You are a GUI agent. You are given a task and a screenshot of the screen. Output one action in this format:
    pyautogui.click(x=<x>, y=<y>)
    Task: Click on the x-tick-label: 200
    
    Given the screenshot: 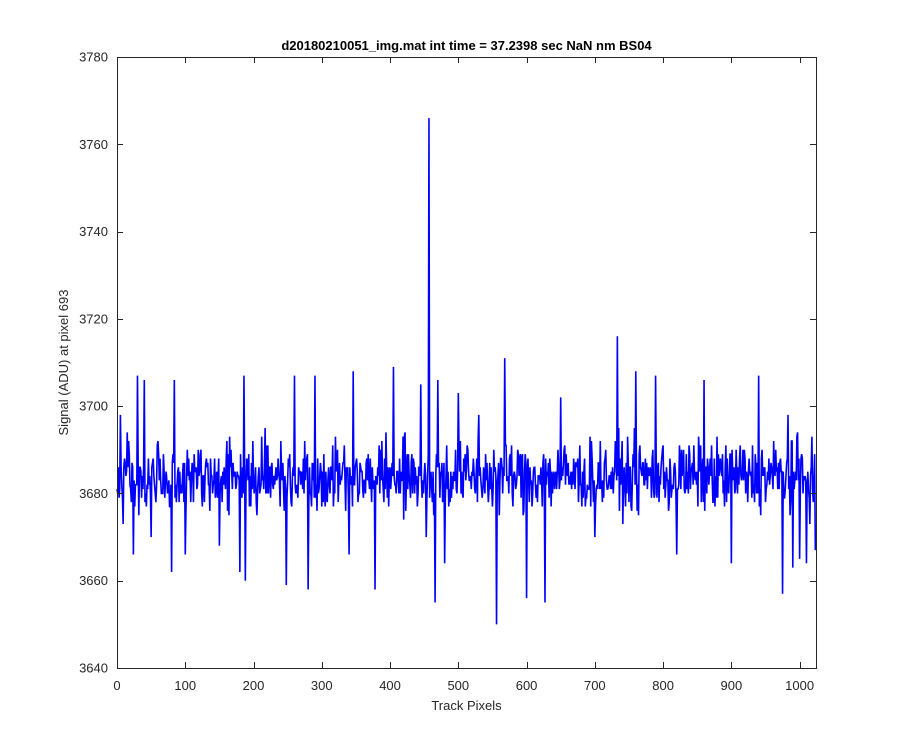 What is the action you would take?
    pyautogui.click(x=254, y=685)
    